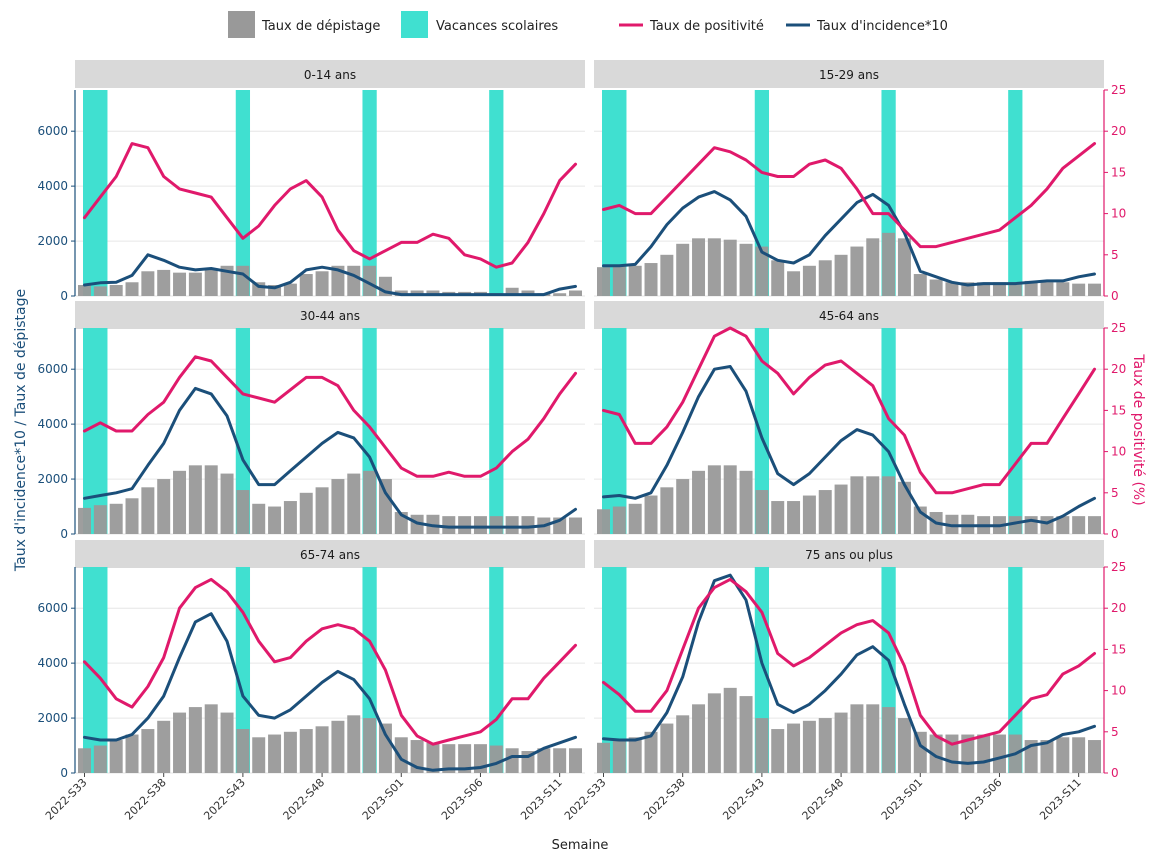 The image size is (1151, 856). Describe the element at coordinates (21, 430) in the screenshot. I see `left-axis-title: Taux d'incidence*10 / Taux de dépistage` at that location.